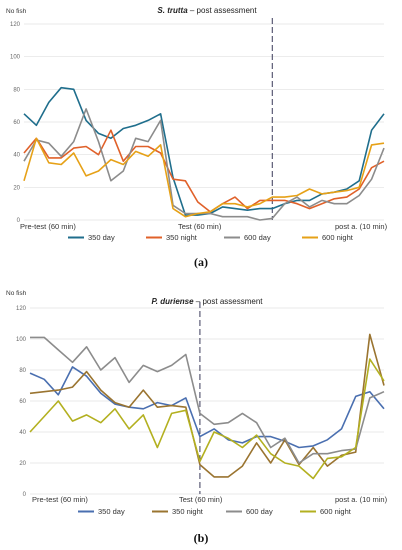 This screenshot has height=550, width=402. What do you see at coordinates (201, 538) in the screenshot?
I see `panel-label: (b)` at bounding box center [201, 538].